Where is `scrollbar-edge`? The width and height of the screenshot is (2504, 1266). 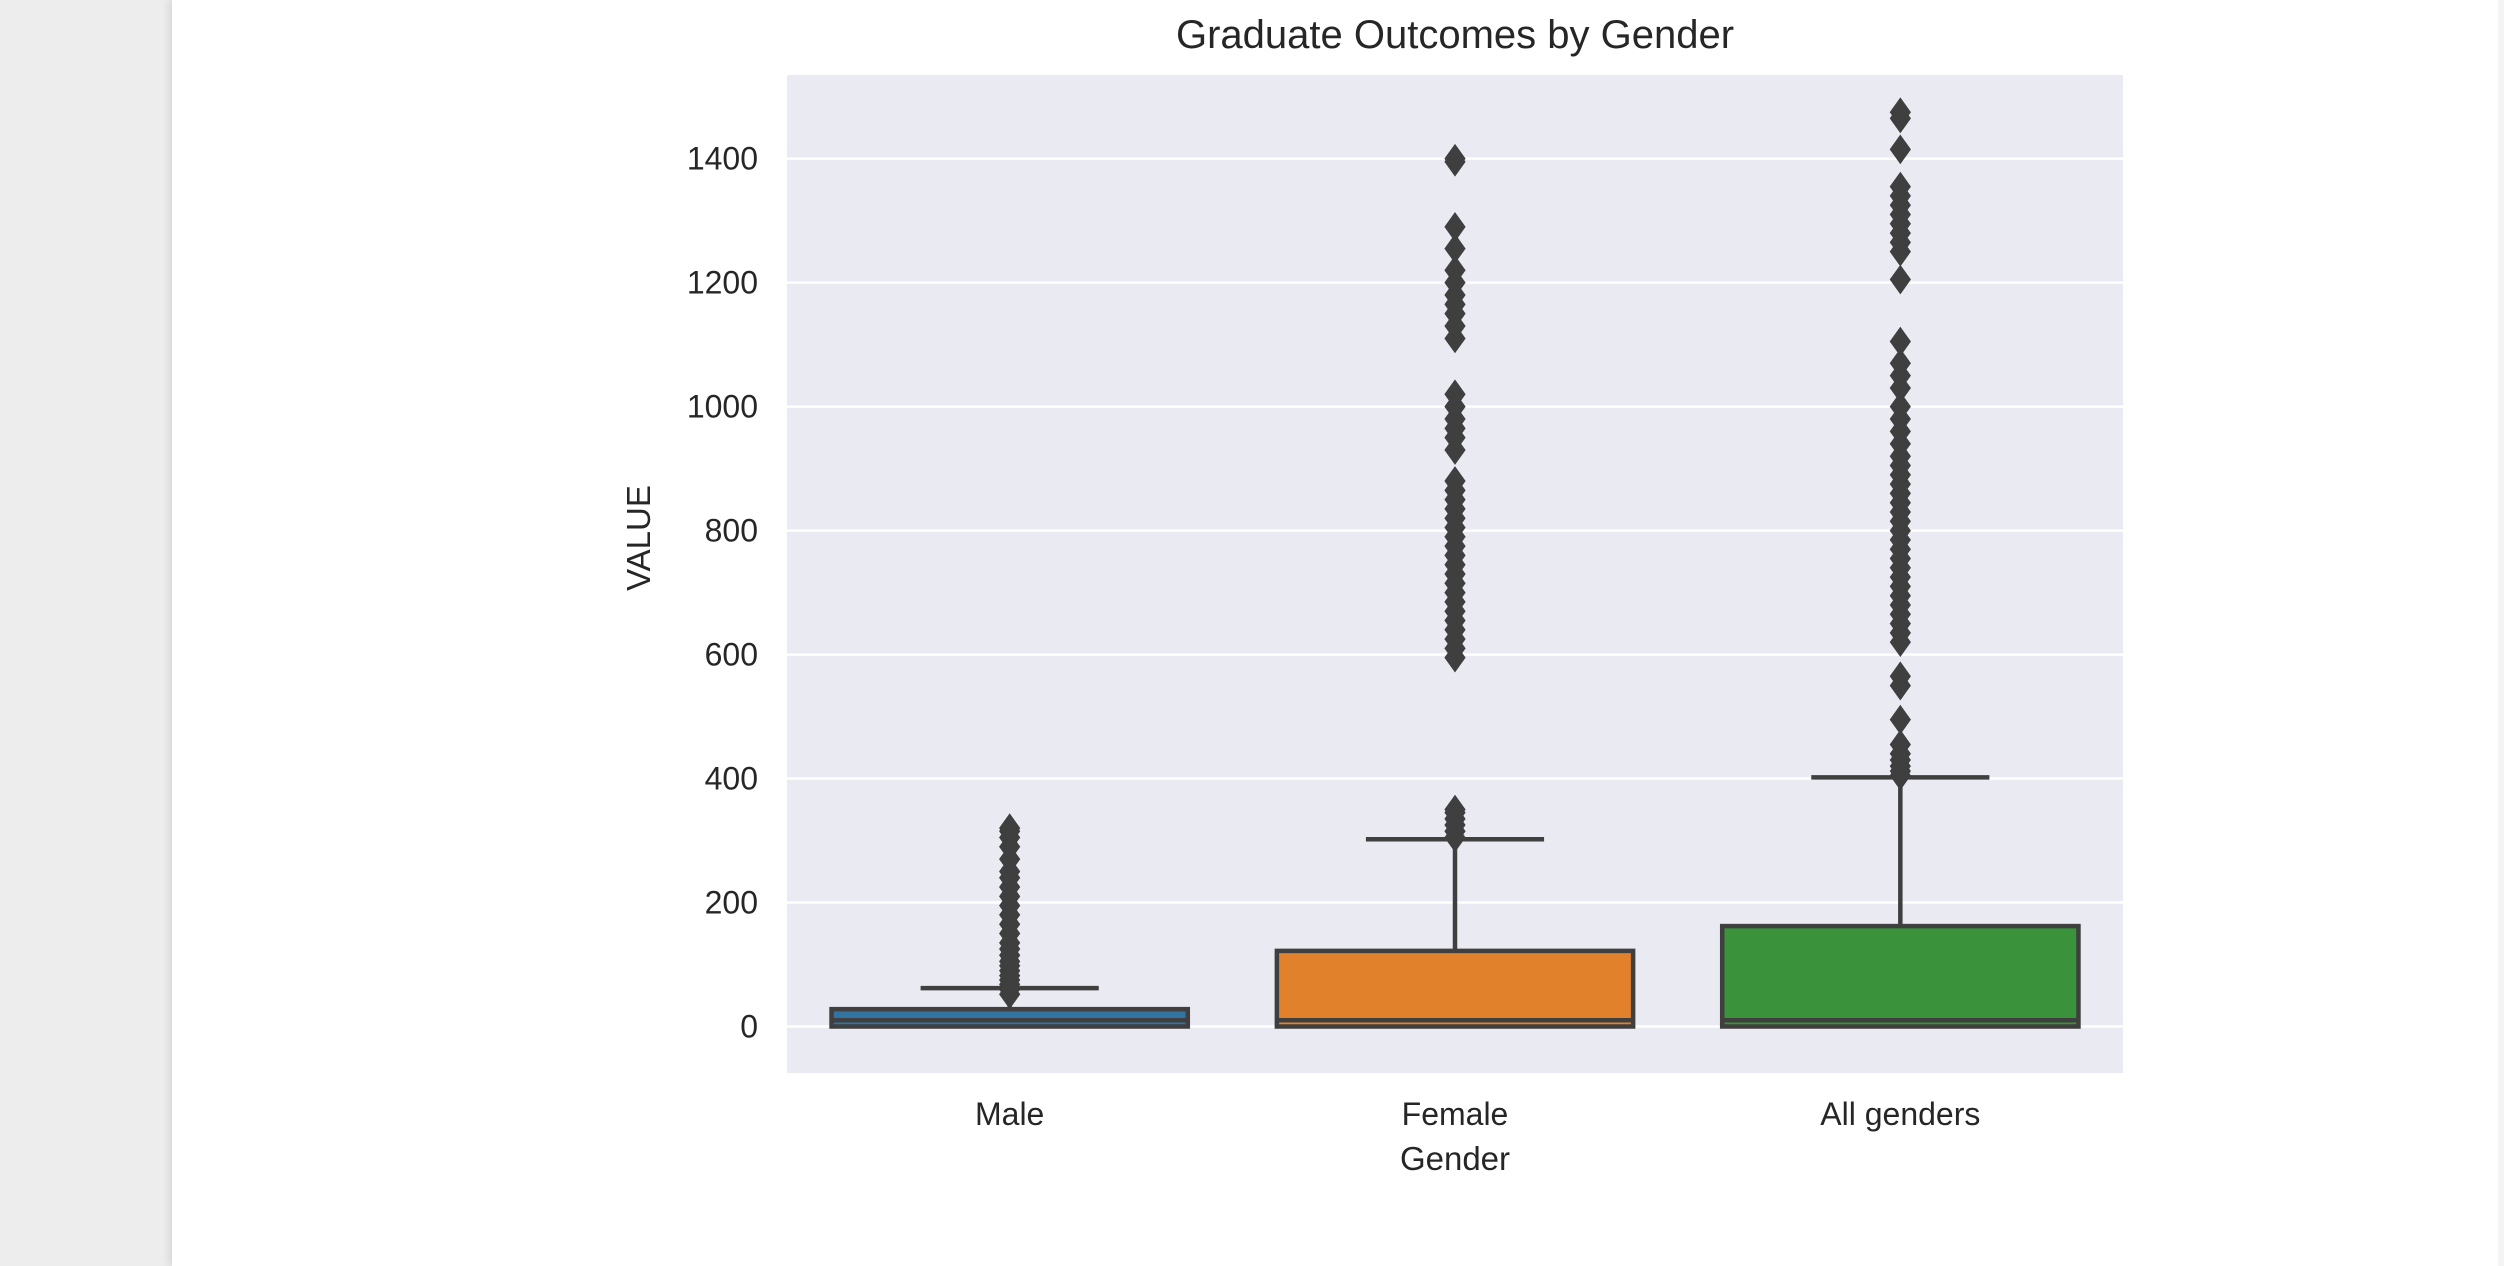
scrollbar-edge is located at coordinates (2501, 633).